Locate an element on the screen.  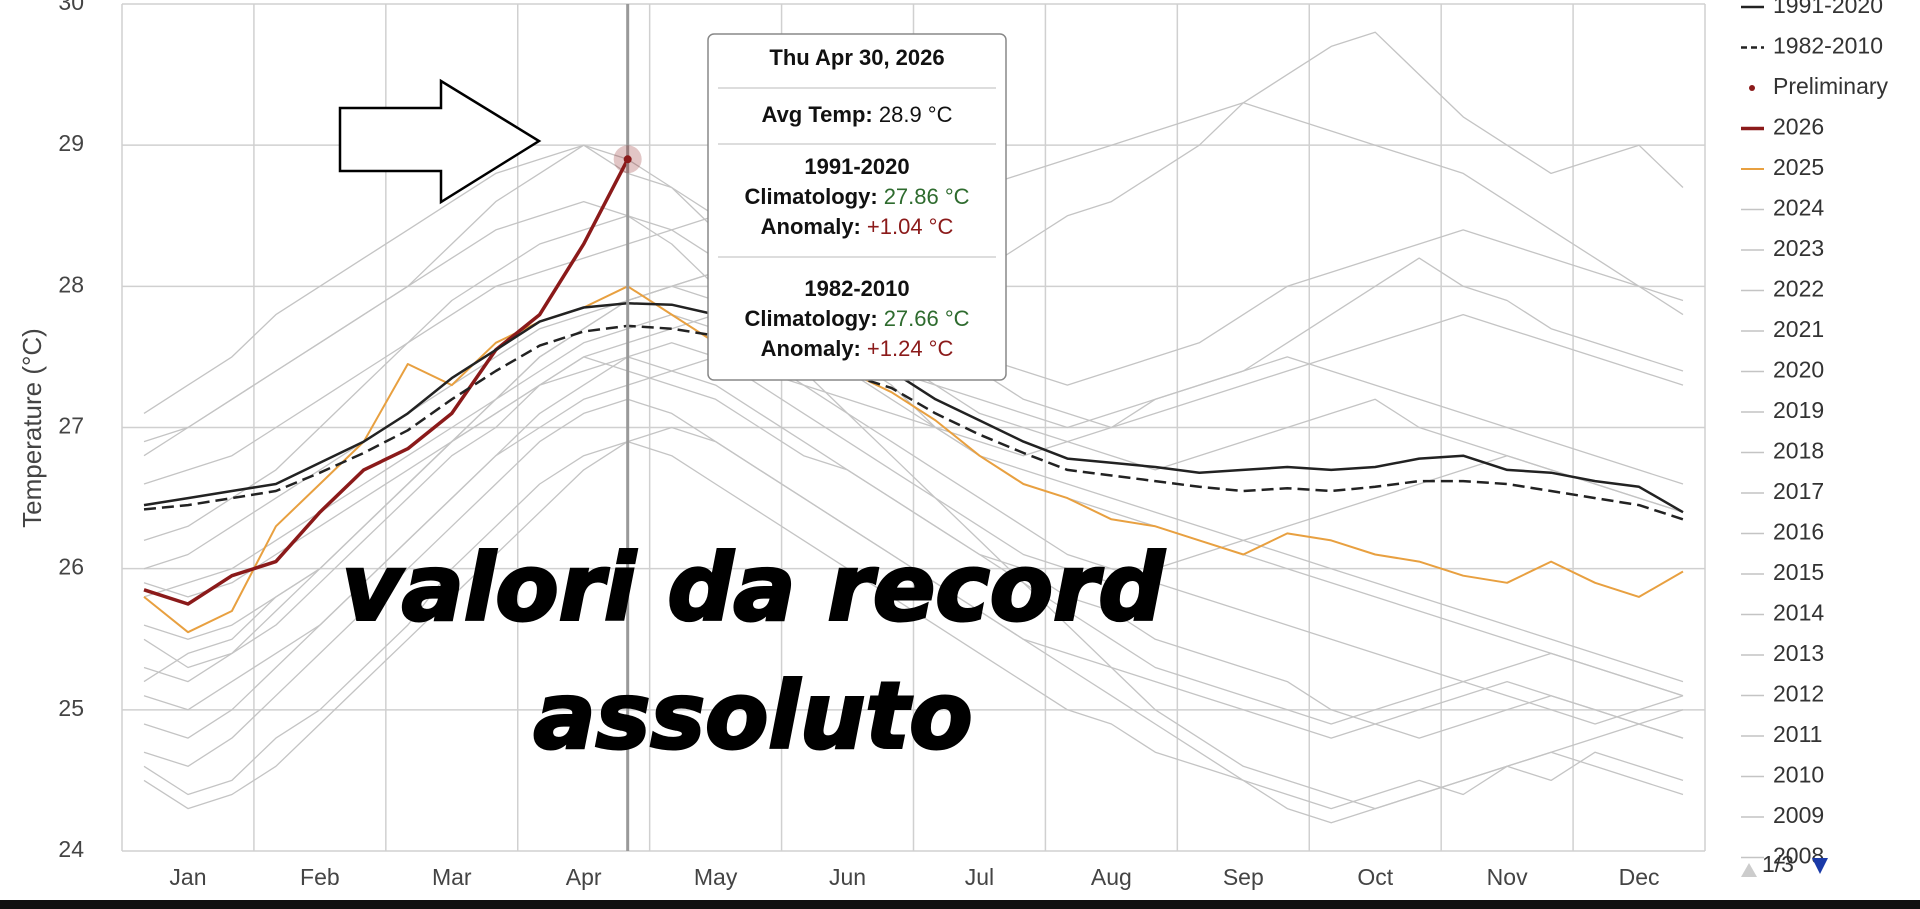
legend-label: 2022 is located at coordinates (1798, 289).